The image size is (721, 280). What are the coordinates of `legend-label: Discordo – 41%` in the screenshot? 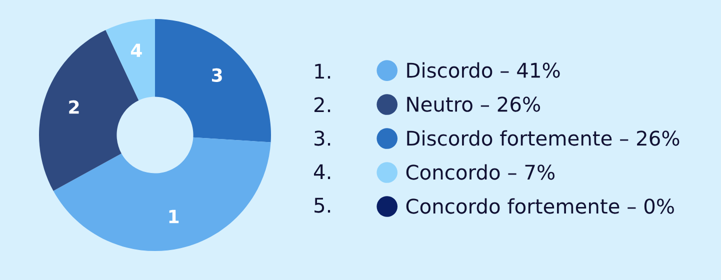 It's located at (483, 70).